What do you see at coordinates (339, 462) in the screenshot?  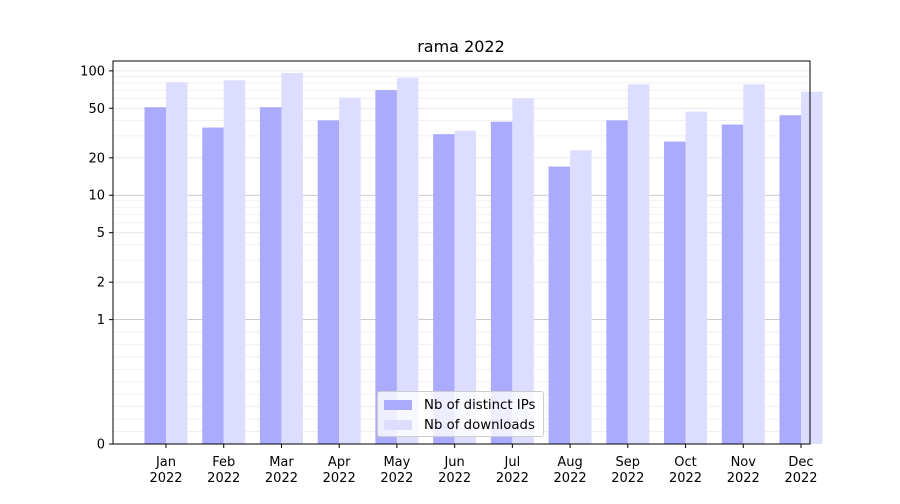 I see `x-tick-label-month: Apr` at bounding box center [339, 462].